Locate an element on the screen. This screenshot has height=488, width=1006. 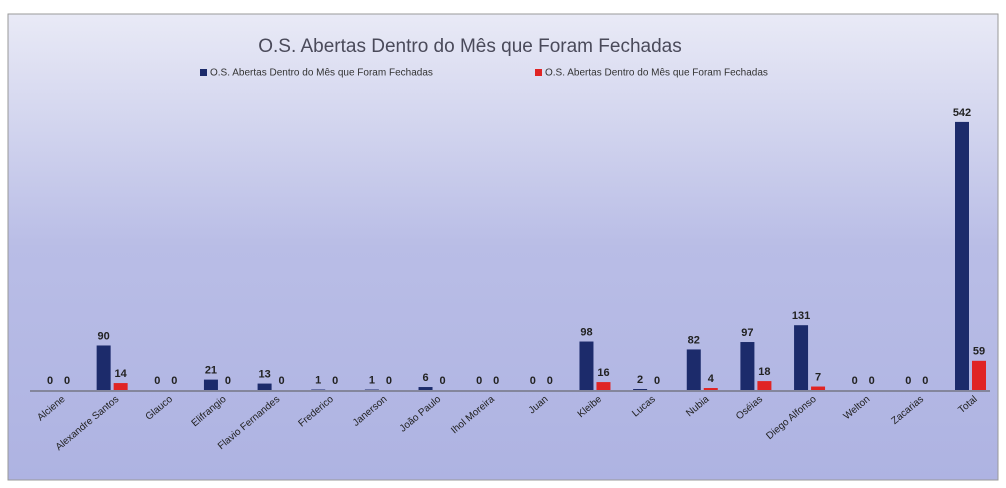
data-label: 98 is located at coordinates (586, 332).